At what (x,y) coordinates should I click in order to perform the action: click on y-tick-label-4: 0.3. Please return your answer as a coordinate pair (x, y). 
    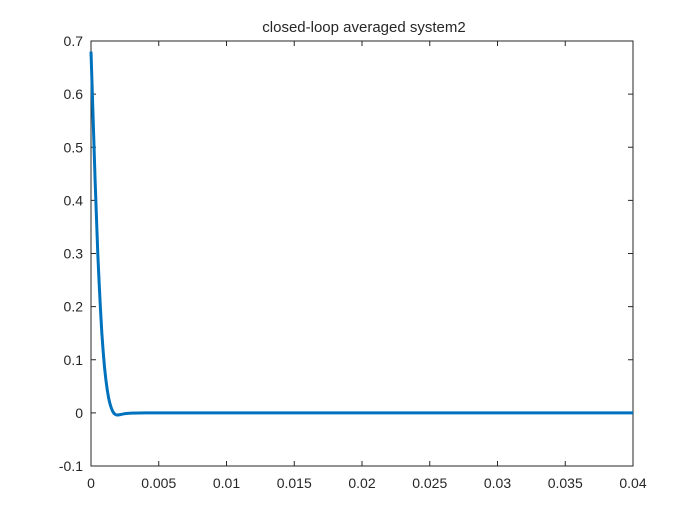
    Looking at the image, I should click on (74, 254).